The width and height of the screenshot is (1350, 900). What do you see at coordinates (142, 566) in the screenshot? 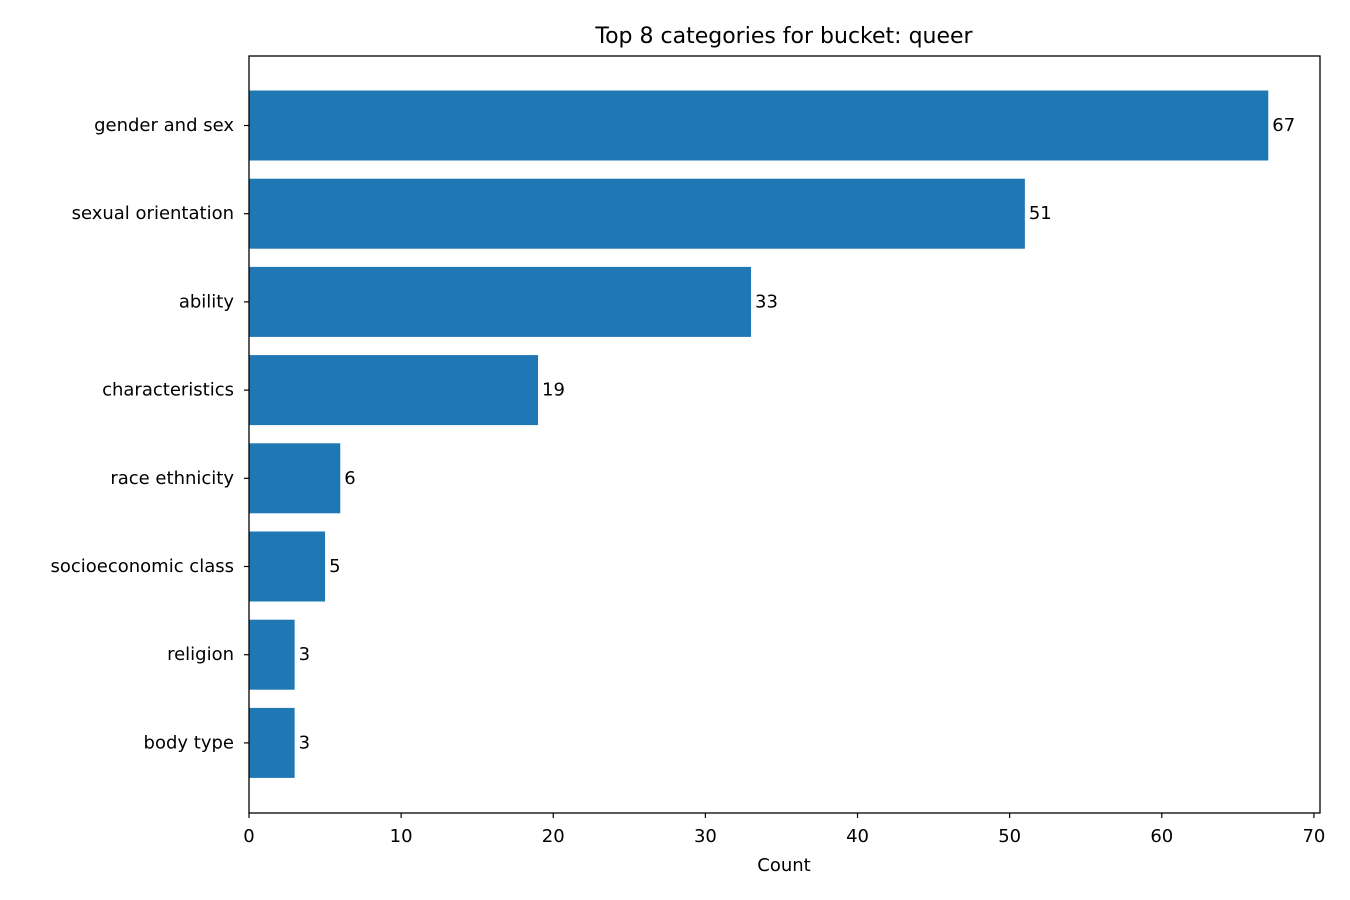
I see `y-tick-label: socioeconomic class` at bounding box center [142, 566].